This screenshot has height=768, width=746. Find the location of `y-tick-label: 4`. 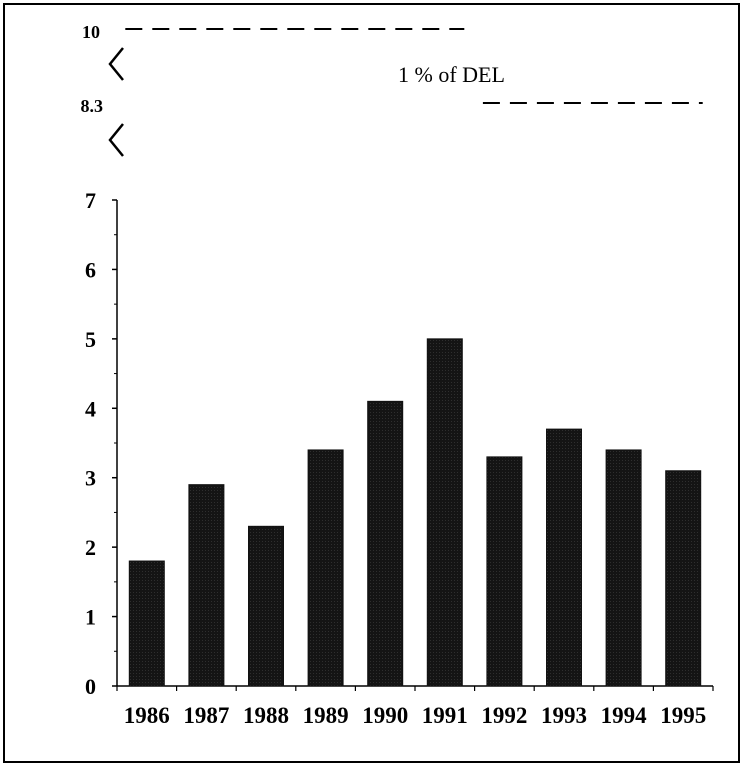

y-tick-label: 4 is located at coordinates (90, 408).